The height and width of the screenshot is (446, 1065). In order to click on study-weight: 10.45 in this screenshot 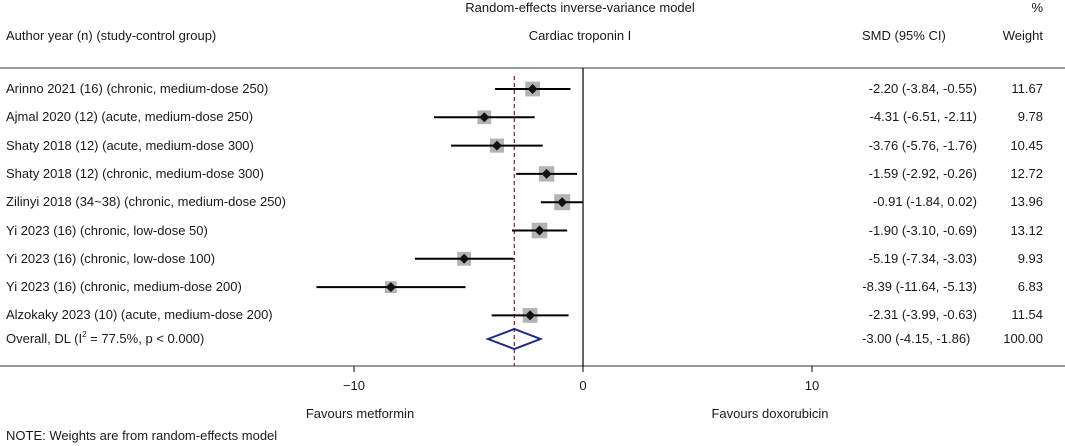, I will do `click(1026, 145)`.